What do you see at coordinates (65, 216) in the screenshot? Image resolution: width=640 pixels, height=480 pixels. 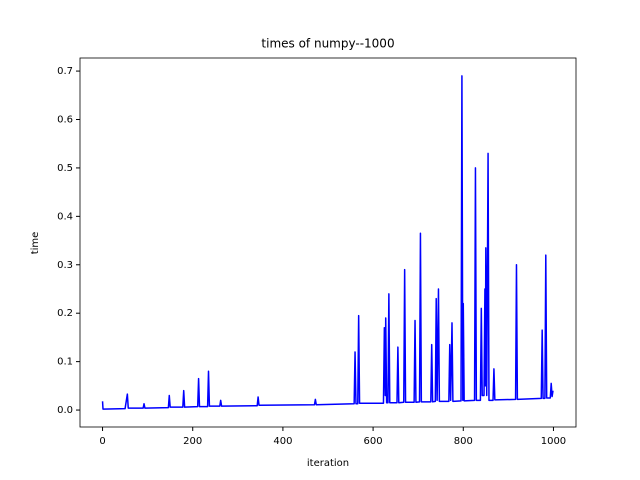 I see `y-tick-label: 0.4` at bounding box center [65, 216].